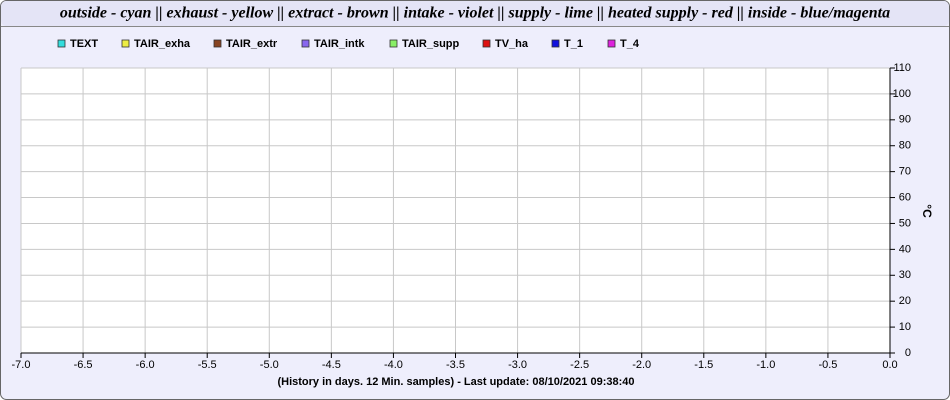 This screenshot has height=400, width=950. What do you see at coordinates (393, 365) in the screenshot?
I see `x-tick-label: -4.0` at bounding box center [393, 365].